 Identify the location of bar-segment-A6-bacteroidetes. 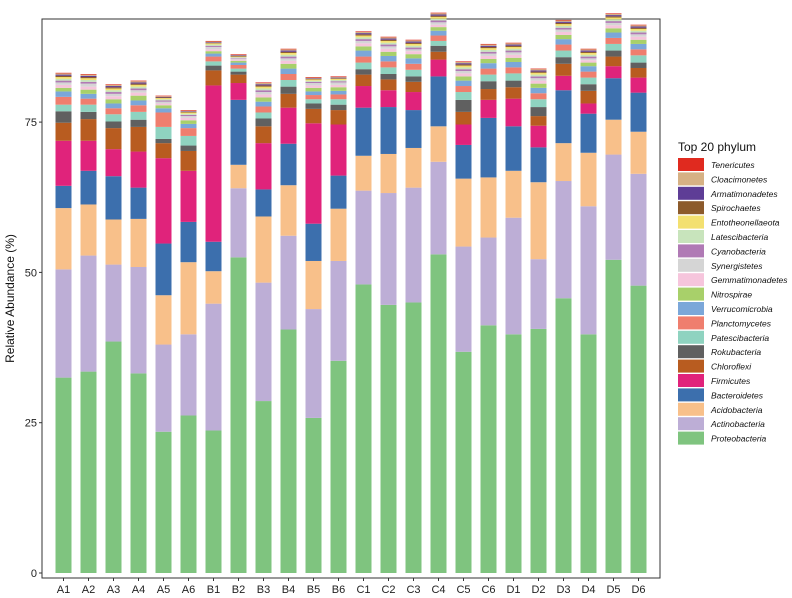
(188, 242).